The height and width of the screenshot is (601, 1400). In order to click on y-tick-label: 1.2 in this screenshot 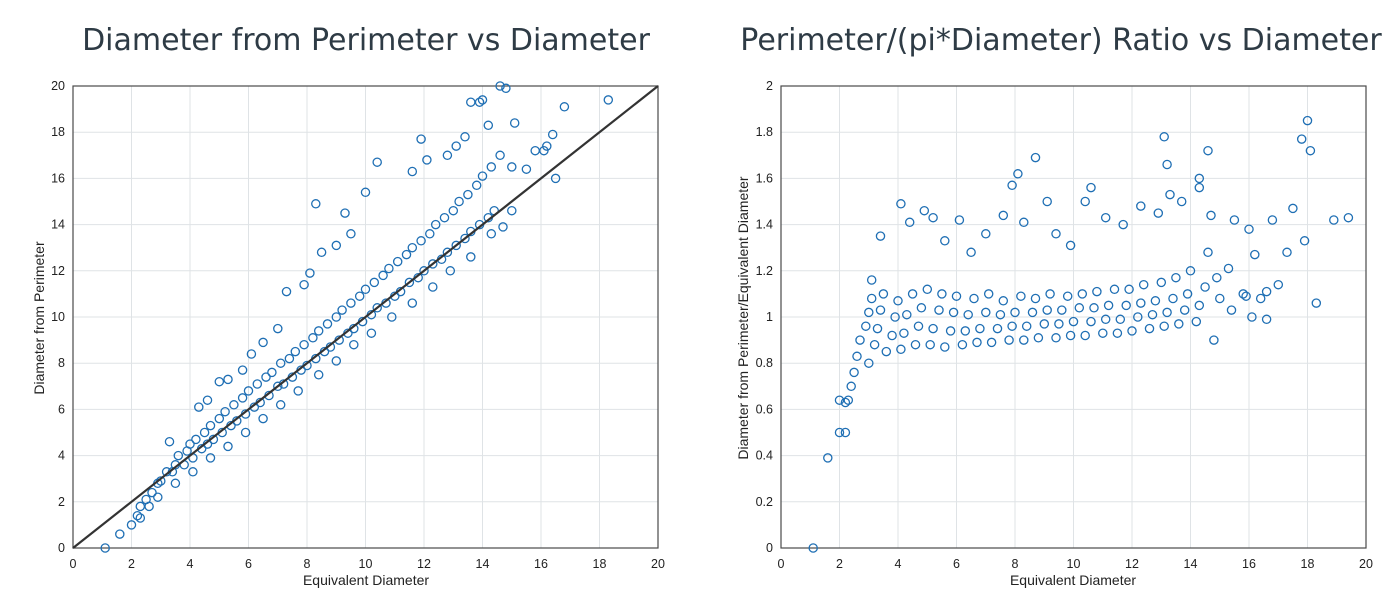, I will do `click(764, 271)`.